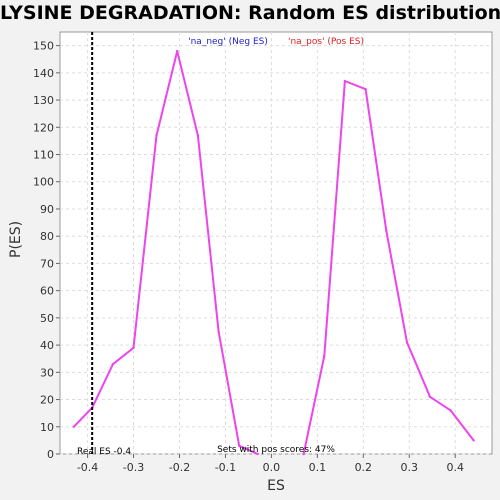  Describe the element at coordinates (47, 263) in the screenshot. I see `y-tick-label: 70` at that location.